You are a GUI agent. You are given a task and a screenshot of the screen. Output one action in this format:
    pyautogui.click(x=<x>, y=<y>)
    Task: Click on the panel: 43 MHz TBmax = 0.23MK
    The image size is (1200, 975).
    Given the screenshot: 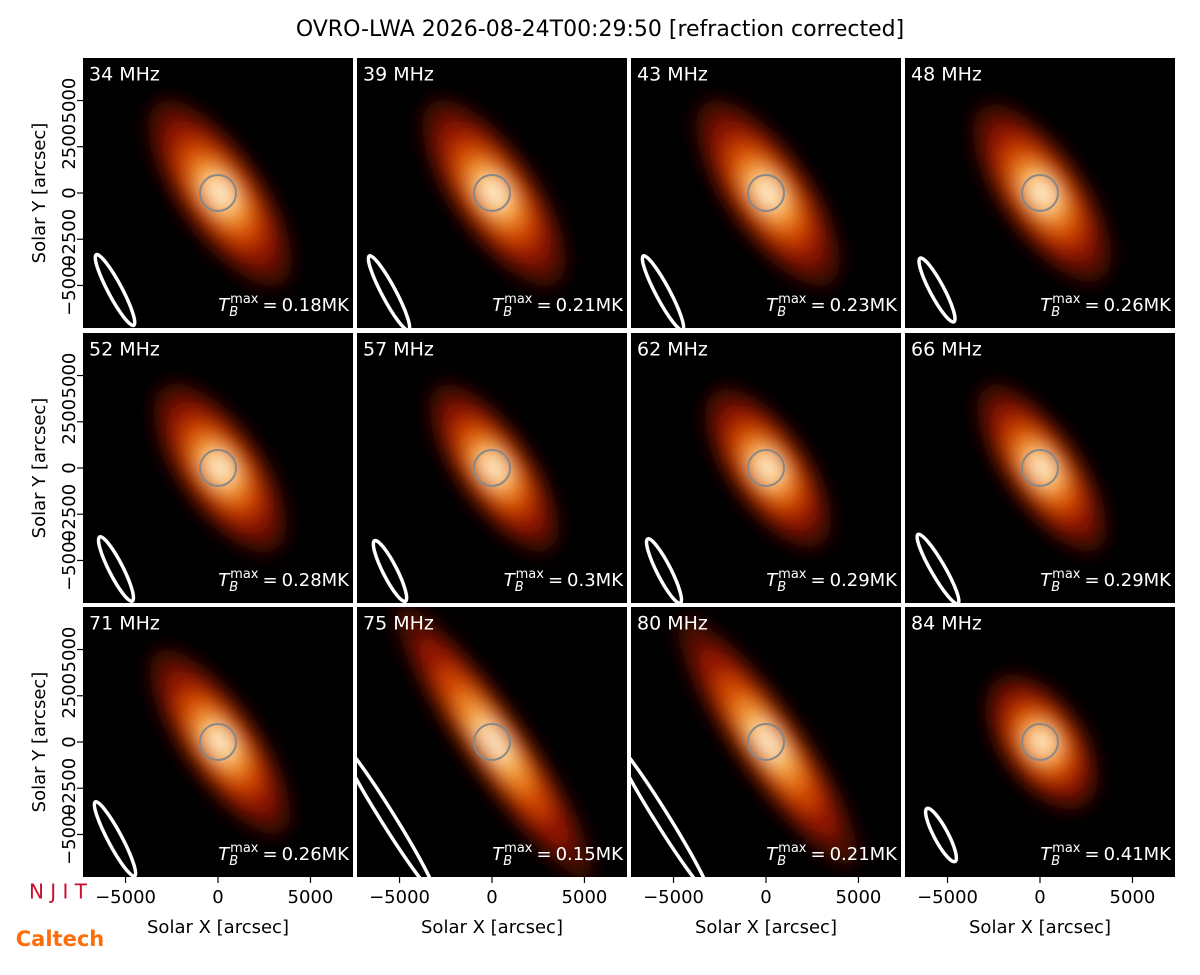 What is the action you would take?
    pyautogui.click(x=766, y=193)
    